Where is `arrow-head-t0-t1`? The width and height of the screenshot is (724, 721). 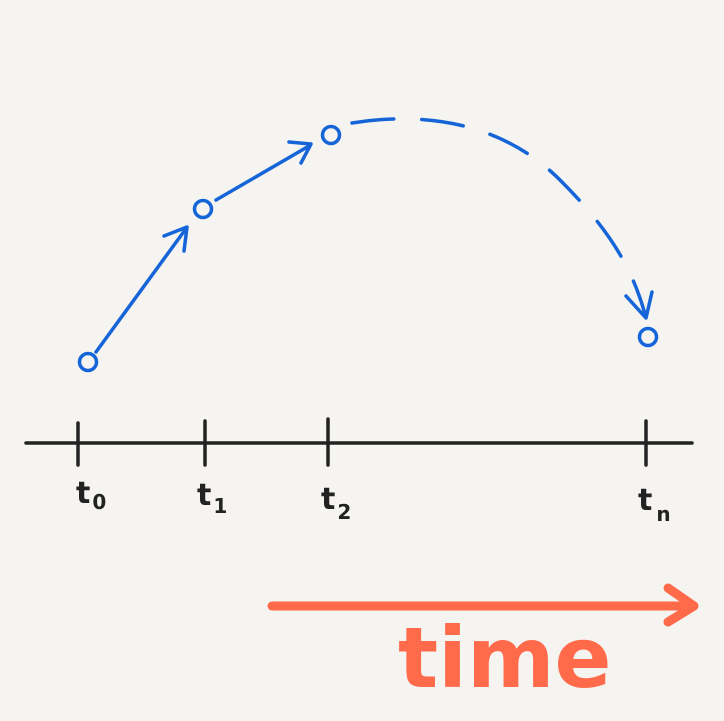 arrow-head-t0-t1 is located at coordinates (175, 239).